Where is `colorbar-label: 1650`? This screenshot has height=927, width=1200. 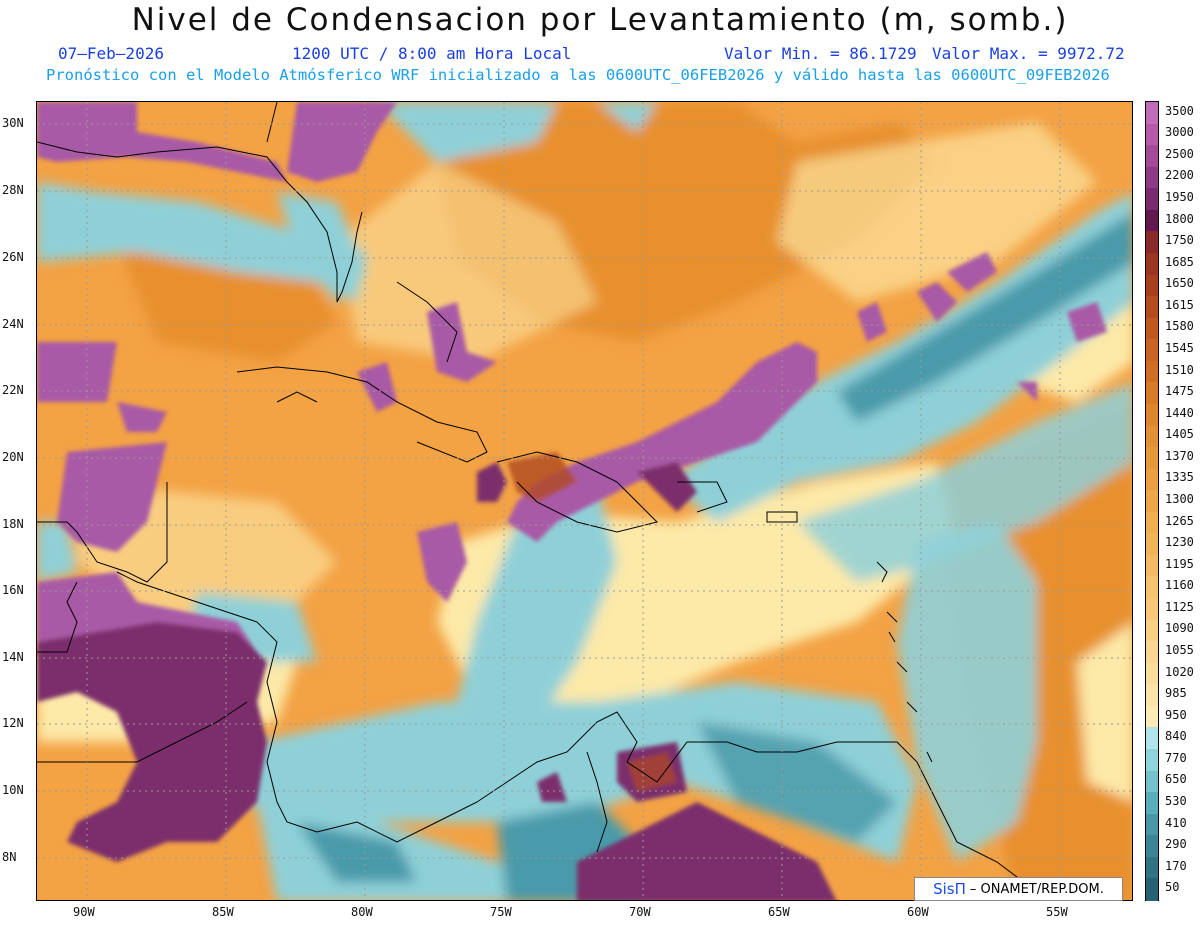 colorbar-label: 1650 is located at coordinates (1179, 283).